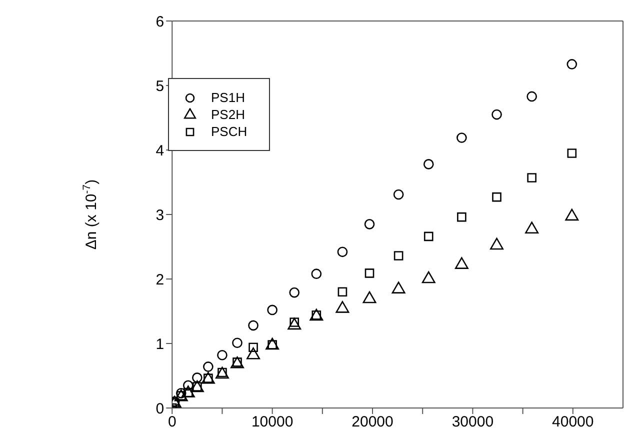 Image resolution: width=626 pixels, height=440 pixels. Describe the element at coordinates (373, 422) in the screenshot. I see `x-tick-label: 20000` at that location.